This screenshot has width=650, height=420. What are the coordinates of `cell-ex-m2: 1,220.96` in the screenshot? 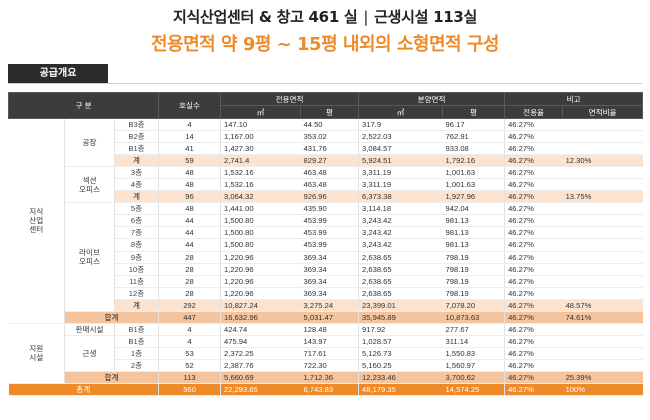 It's located at (260, 269).